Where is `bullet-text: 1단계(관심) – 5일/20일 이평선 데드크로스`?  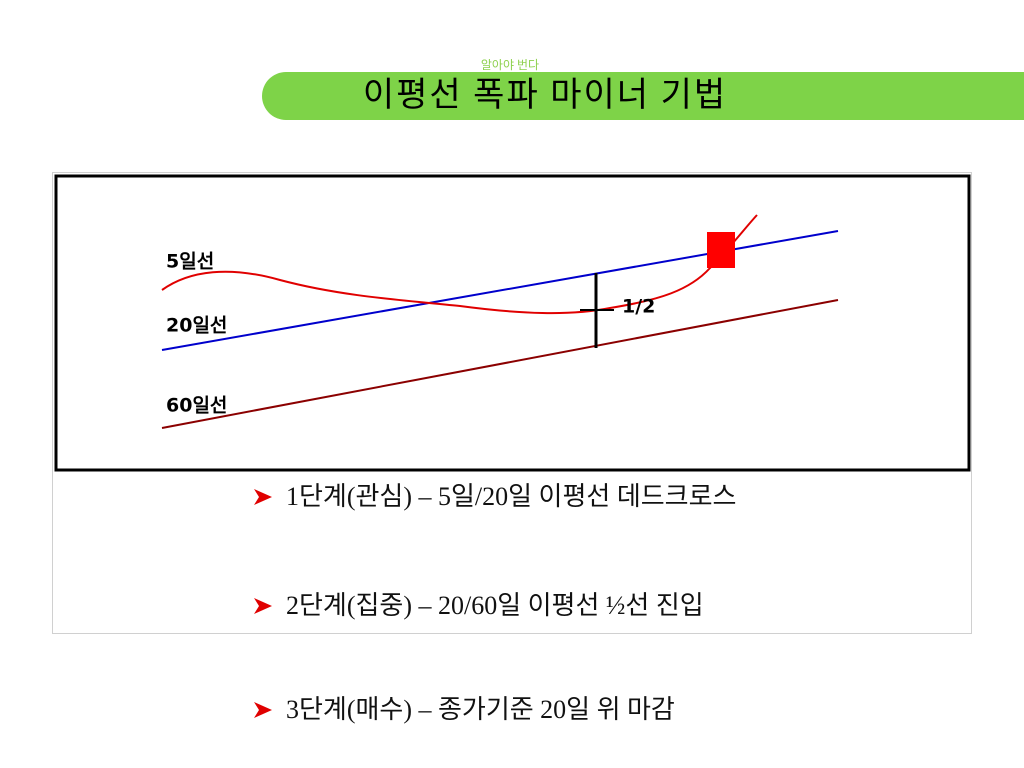
bullet-text: 1단계(관심) – 5일/20일 이평선 데드크로스 is located at coordinates (511, 496).